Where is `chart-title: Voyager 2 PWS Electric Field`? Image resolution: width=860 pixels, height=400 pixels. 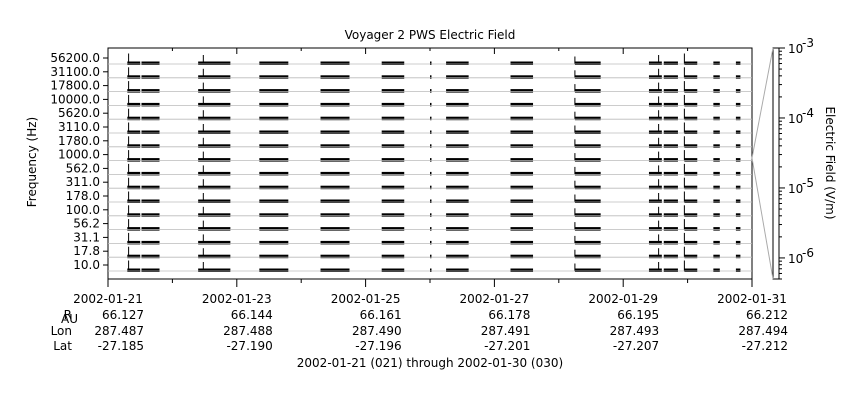 chart-title: Voyager 2 PWS Electric Field is located at coordinates (430, 35).